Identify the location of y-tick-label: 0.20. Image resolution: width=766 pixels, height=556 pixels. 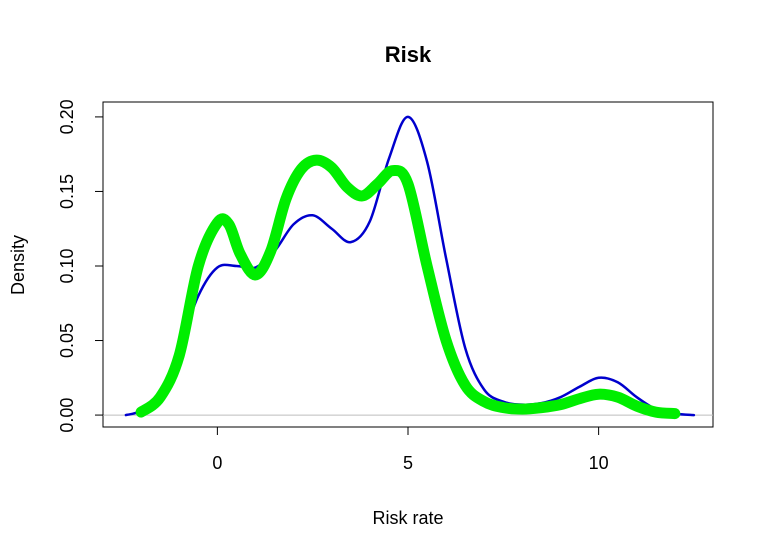
(67, 116).